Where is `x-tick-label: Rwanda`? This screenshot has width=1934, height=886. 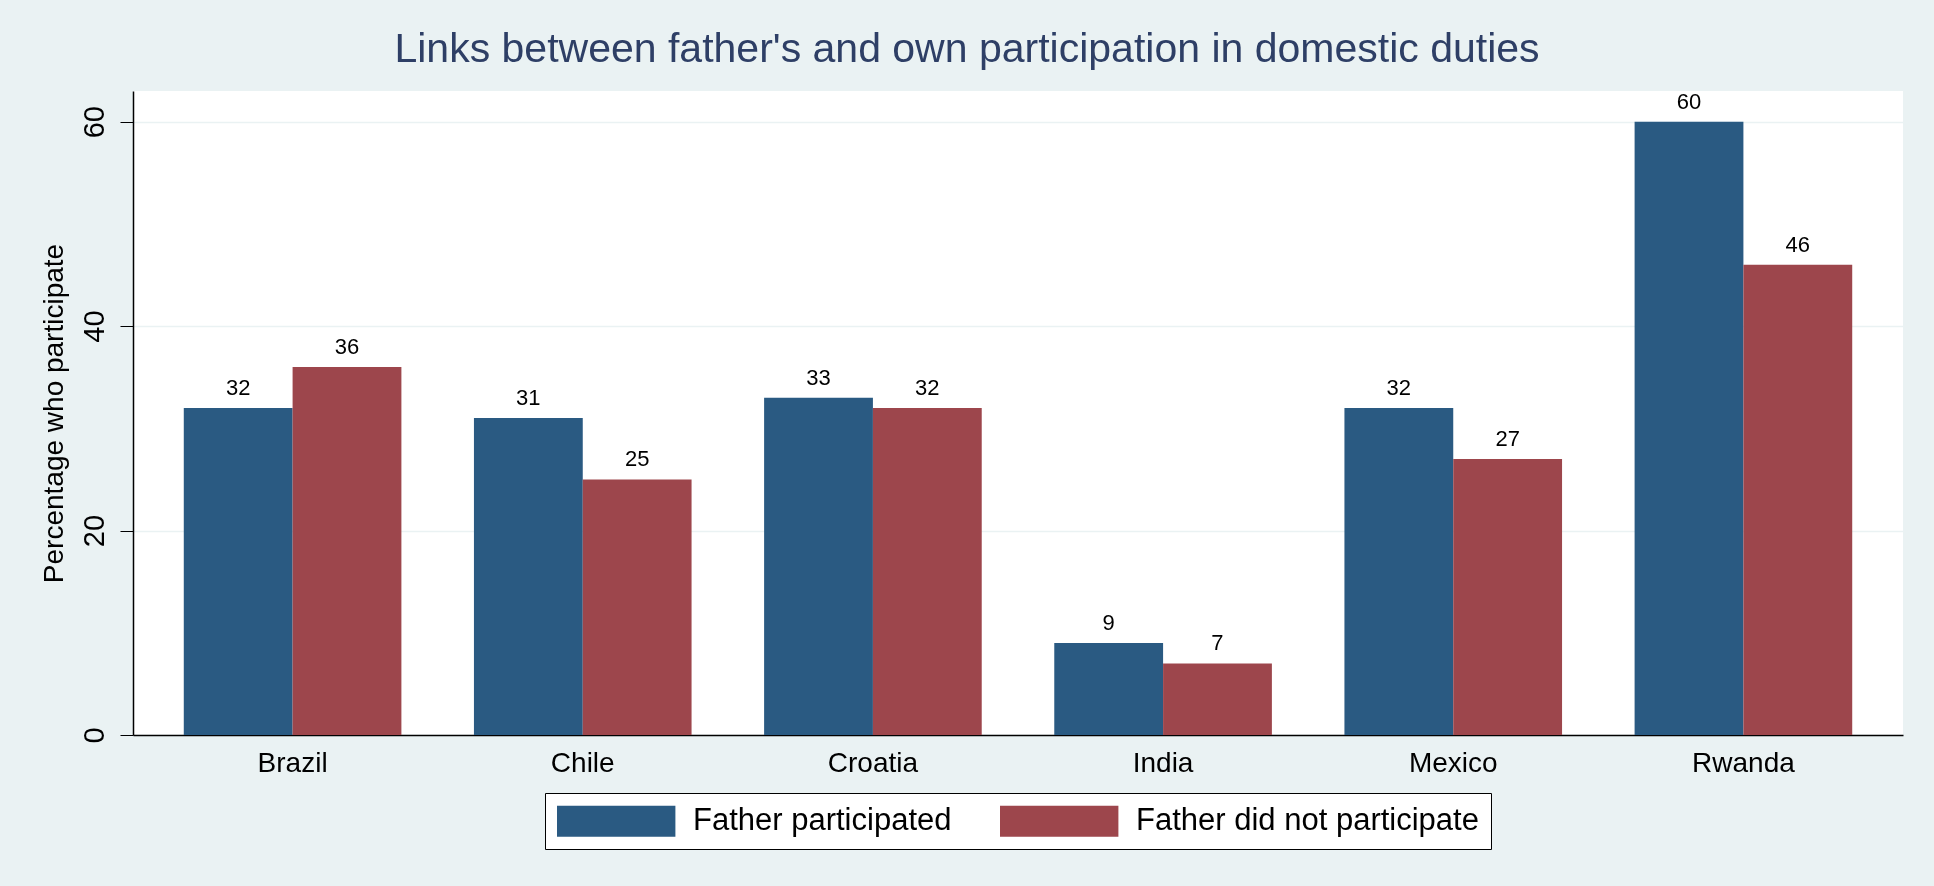 x-tick-label: Rwanda is located at coordinates (1744, 762).